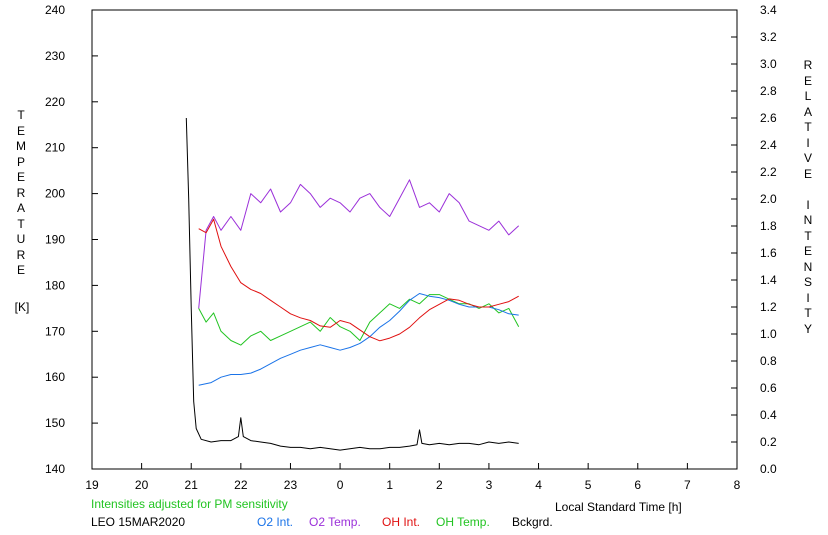  I want to click on series-line-o2-temp, so click(359, 244).